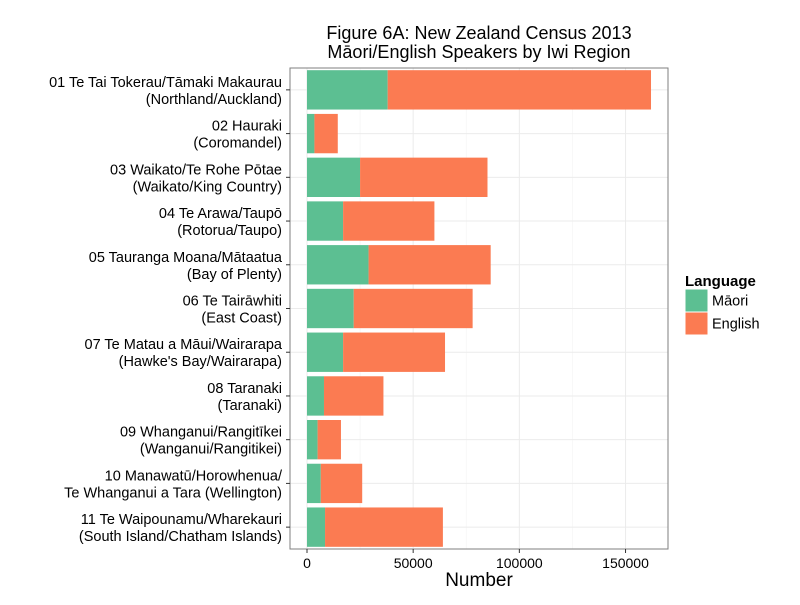 The width and height of the screenshot is (800, 605). Describe the element at coordinates (478, 33) in the screenshot. I see `chart-title: Figure 6A: New Zealand Census 2013` at that location.